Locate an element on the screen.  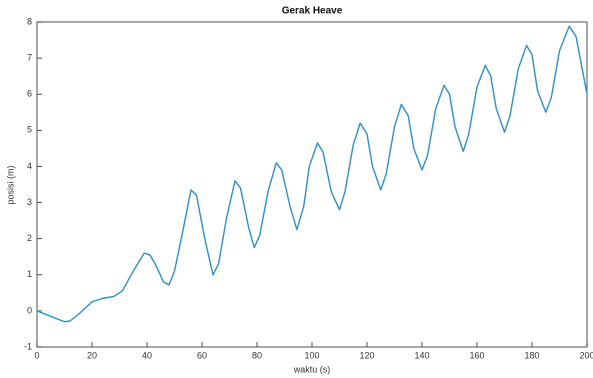
x-axis-label: waktu (s) is located at coordinates (312, 369).